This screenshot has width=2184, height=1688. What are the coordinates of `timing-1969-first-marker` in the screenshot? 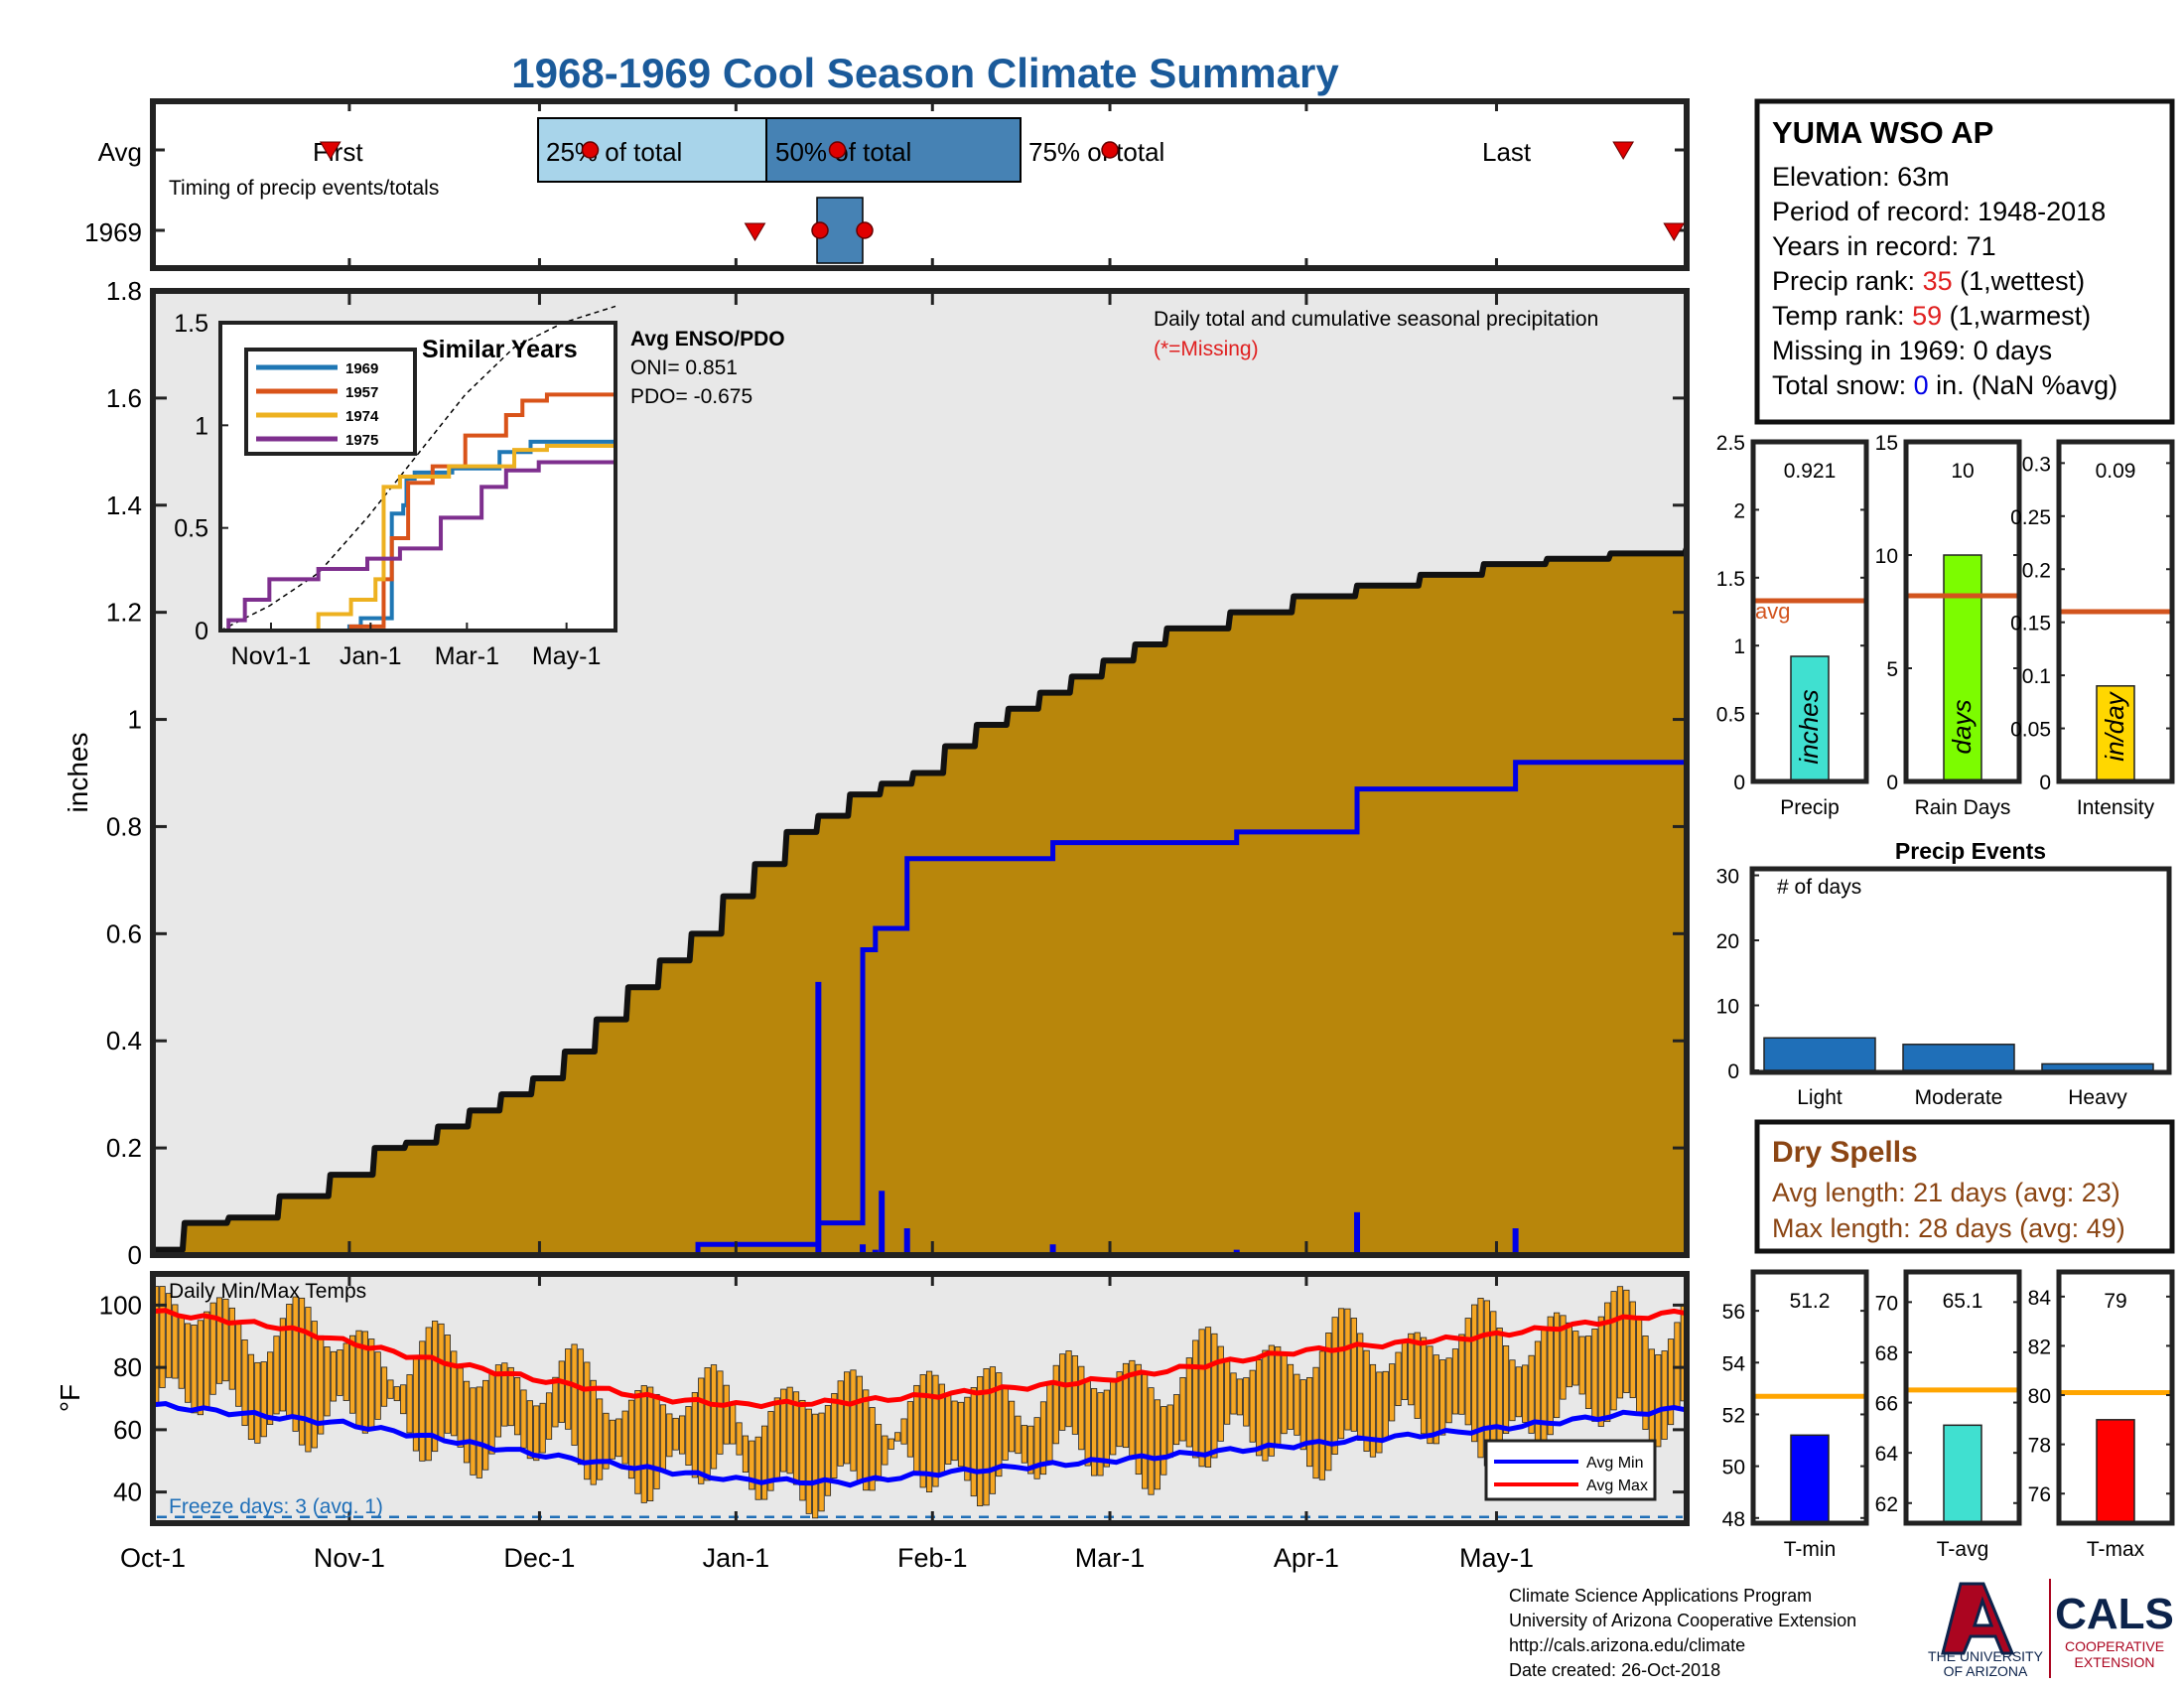 It's located at (755, 231).